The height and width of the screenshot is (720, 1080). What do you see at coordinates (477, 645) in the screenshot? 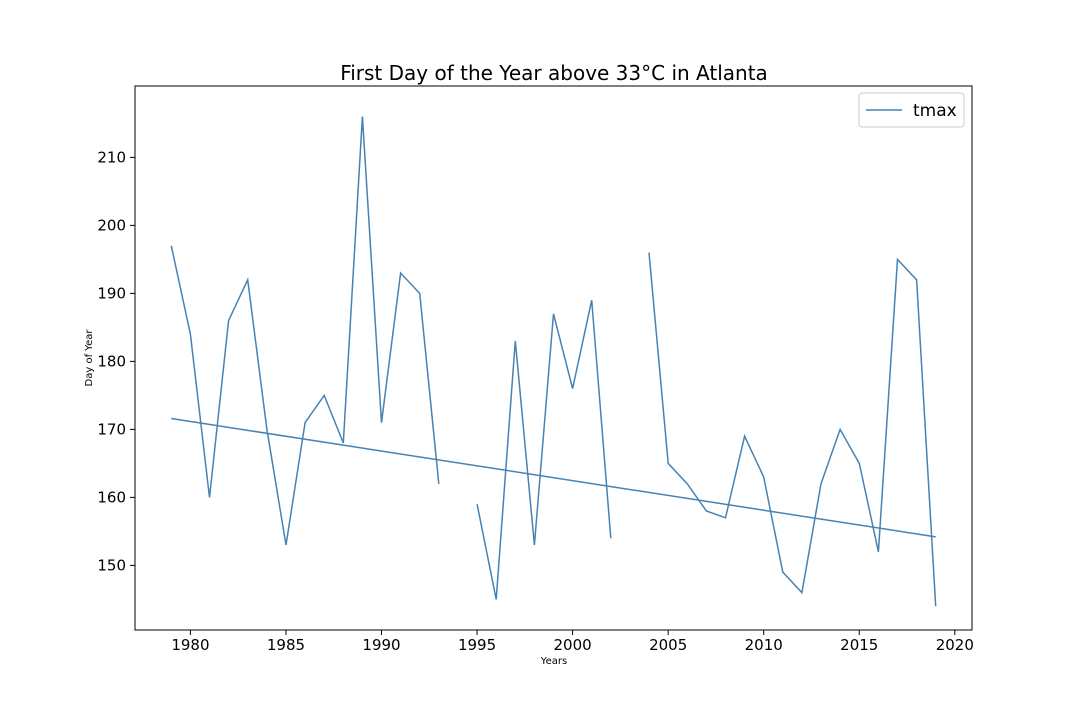
I see `x-tick-label: 1995` at bounding box center [477, 645].